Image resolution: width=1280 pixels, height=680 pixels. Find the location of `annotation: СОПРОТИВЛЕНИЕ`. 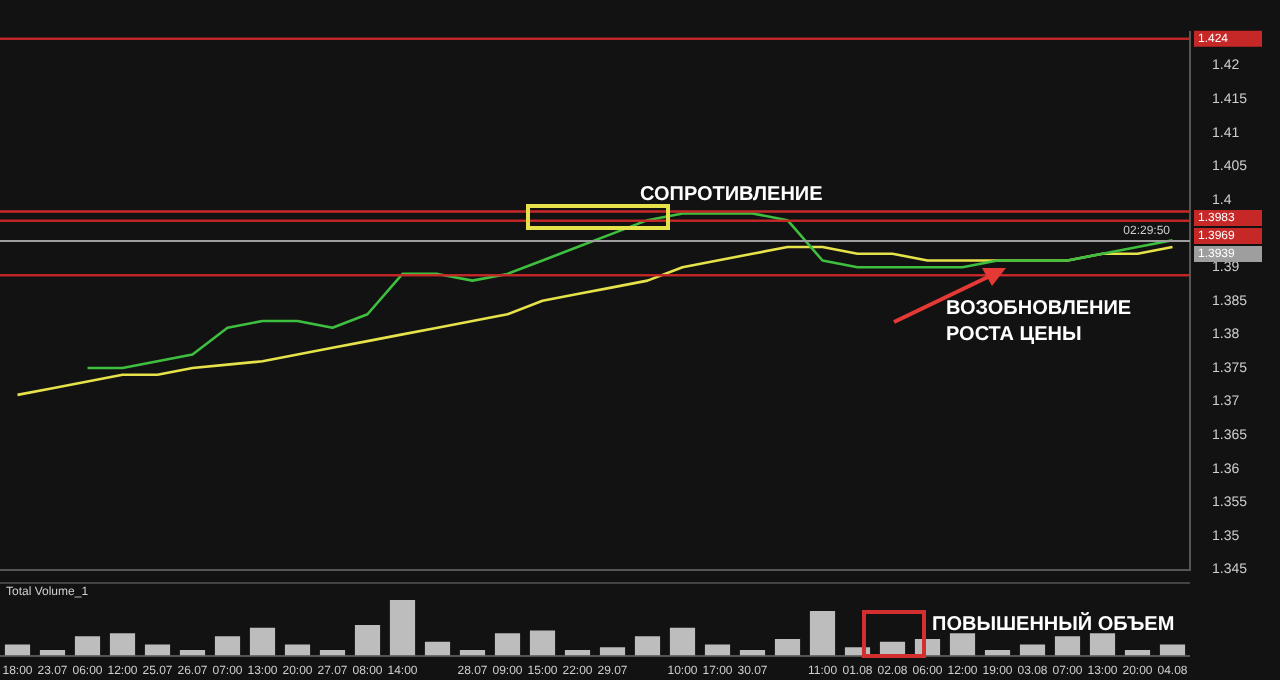

annotation: СОПРОТИВЛЕНИЕ is located at coordinates (732, 194).